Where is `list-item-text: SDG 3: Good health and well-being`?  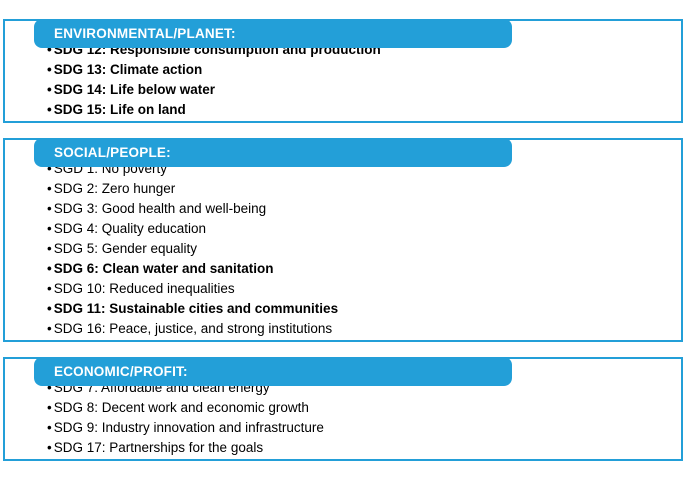
list-item-text: SDG 3: Good health and well-being is located at coordinates (160, 208).